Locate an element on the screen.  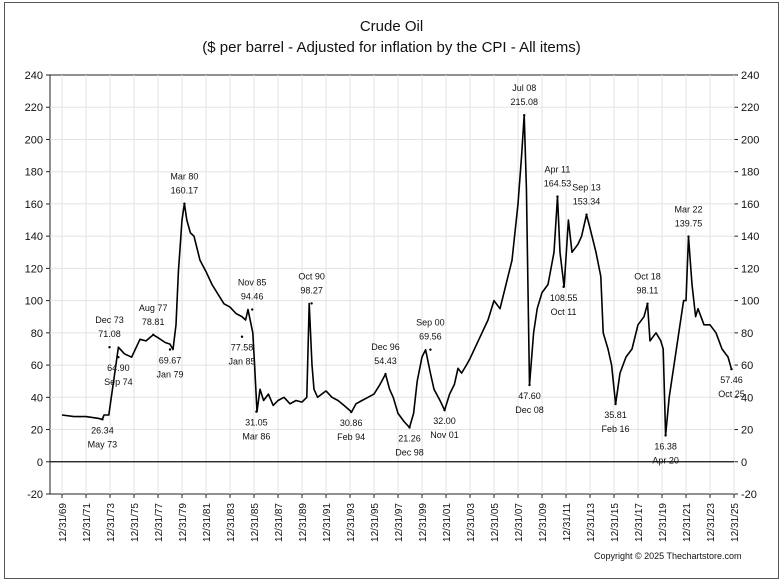
annotation-value-label: 32.00 is located at coordinates (444, 421).